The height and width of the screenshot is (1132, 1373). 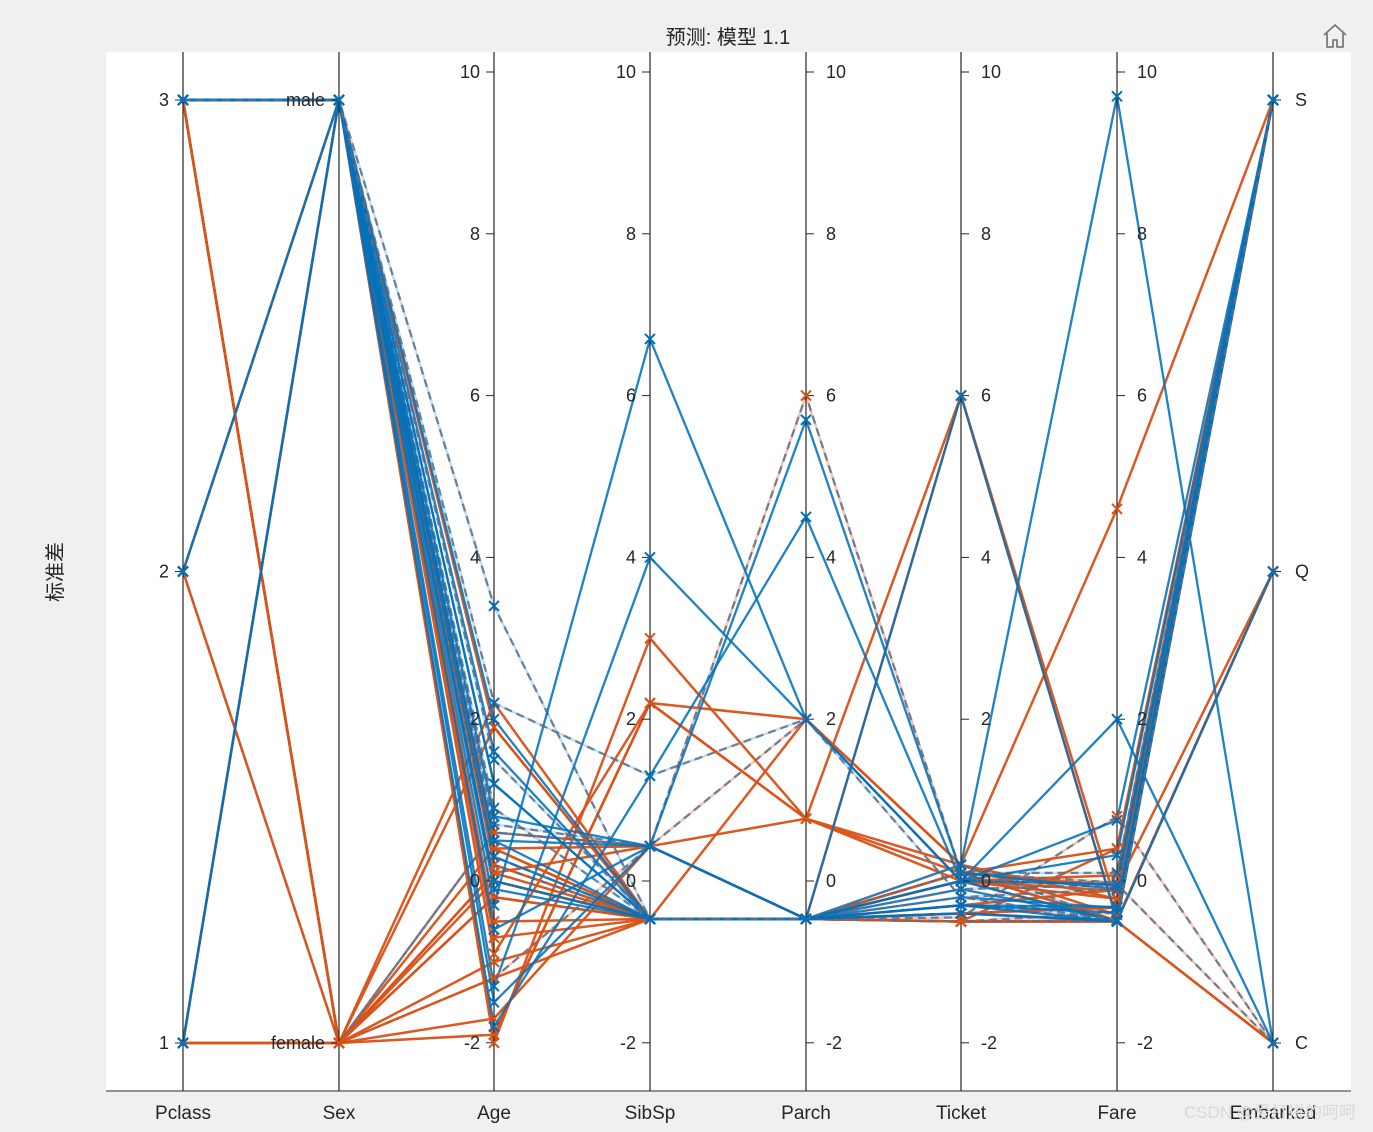 What do you see at coordinates (806, 1113) in the screenshot?
I see `axis-label-parch: Parch` at bounding box center [806, 1113].